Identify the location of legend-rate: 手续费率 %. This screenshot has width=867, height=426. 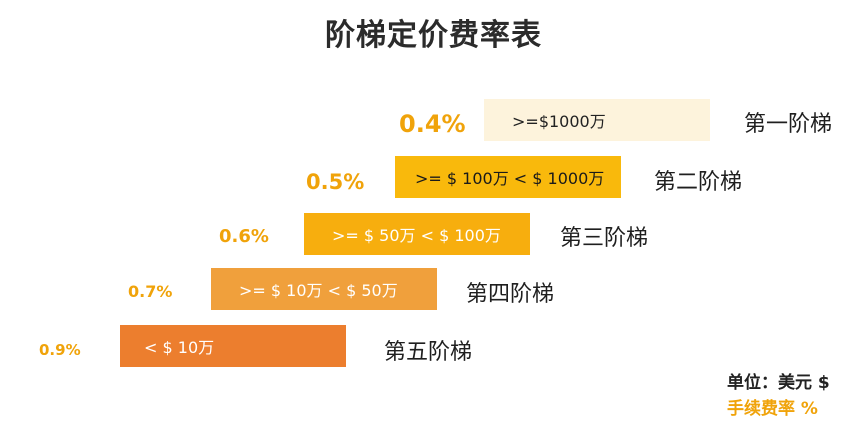
(772, 409).